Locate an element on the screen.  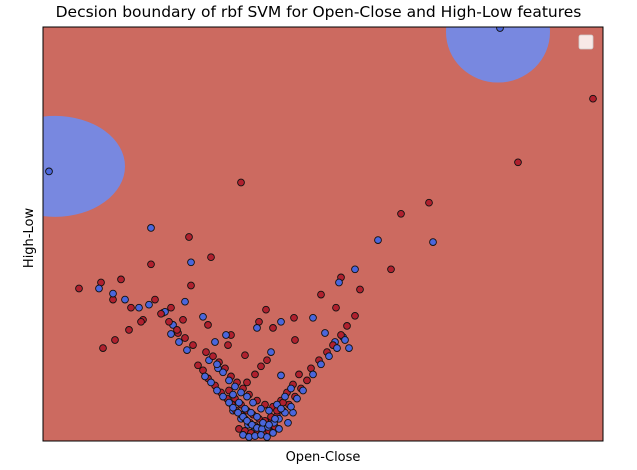
empty-legend-box is located at coordinates (586, 42).